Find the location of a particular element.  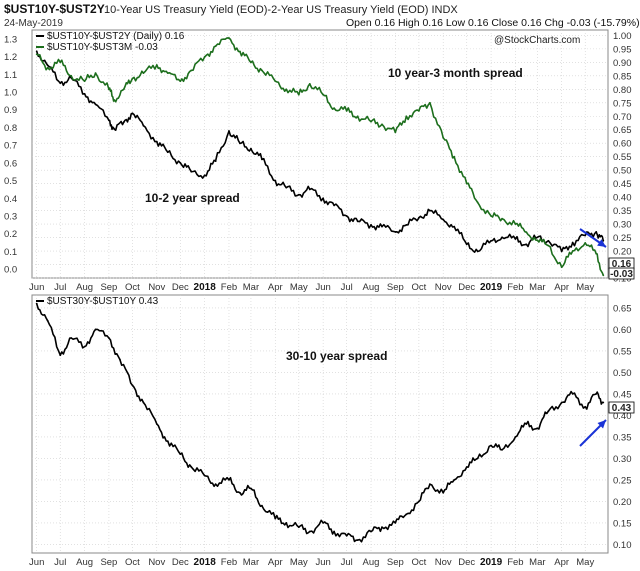

y-tick-label-left: 1.1 is located at coordinates (10, 75).